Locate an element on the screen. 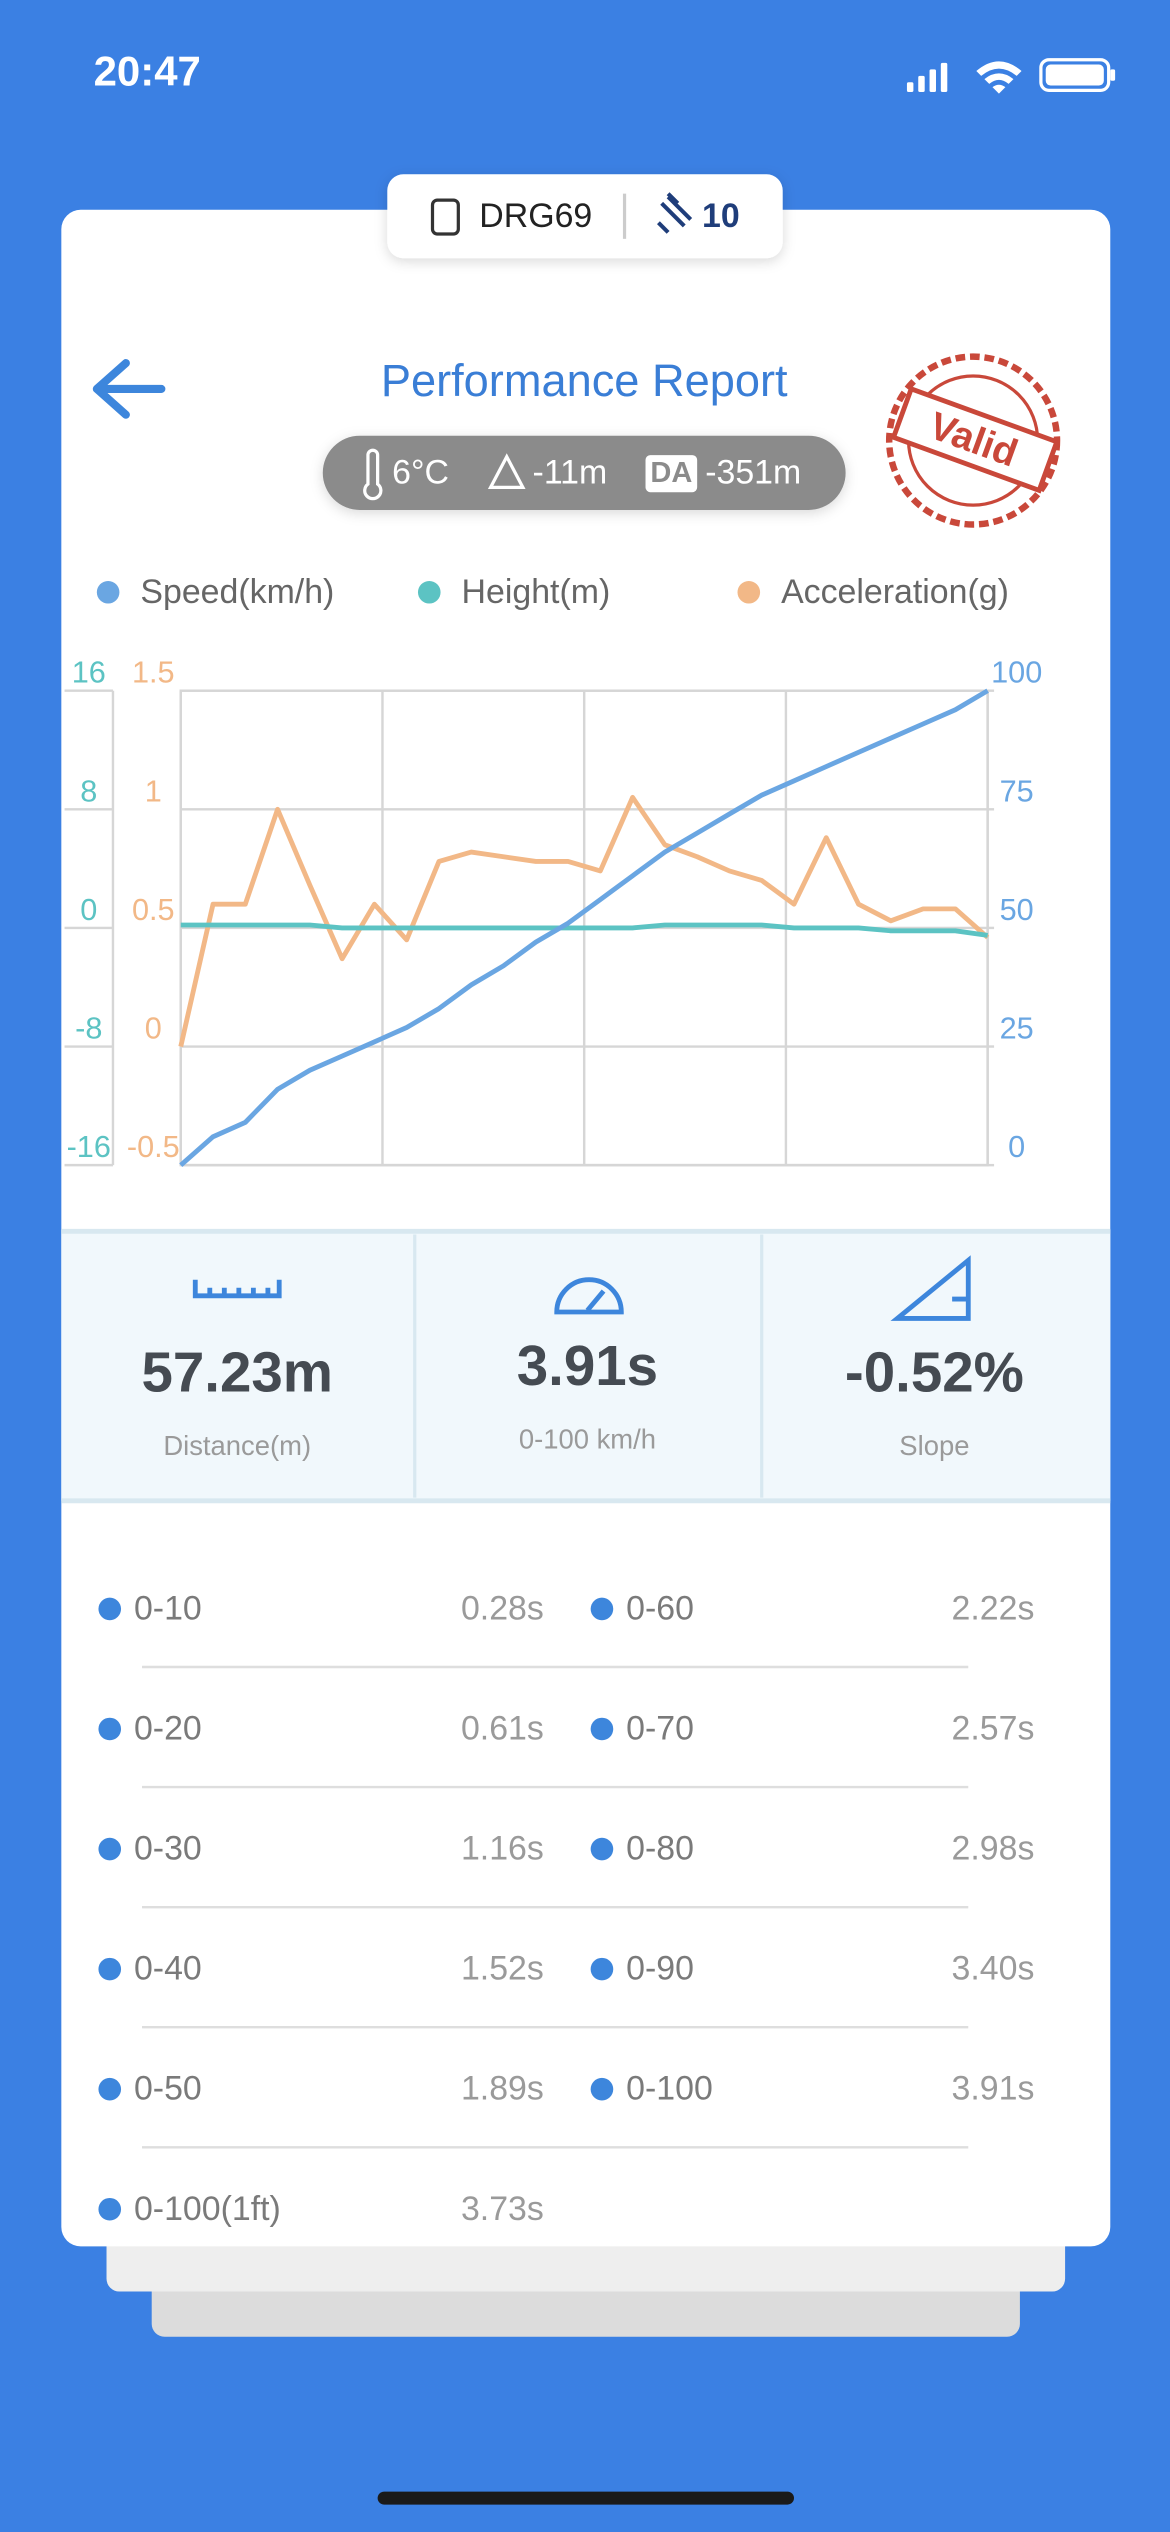  da-label: DA is located at coordinates (671, 473).